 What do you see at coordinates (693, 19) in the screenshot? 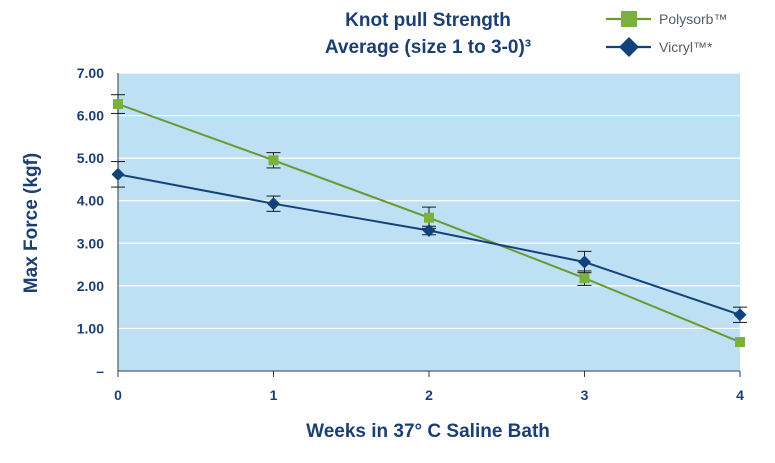
I see `legend-label-0: Polysorb™` at bounding box center [693, 19].